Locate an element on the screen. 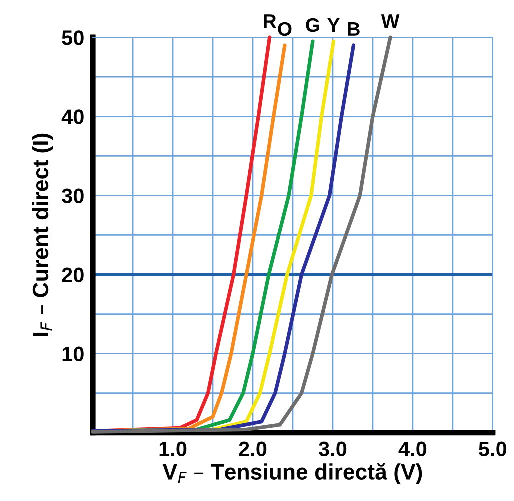 This screenshot has width=514, height=501. series-label: O is located at coordinates (285, 29).